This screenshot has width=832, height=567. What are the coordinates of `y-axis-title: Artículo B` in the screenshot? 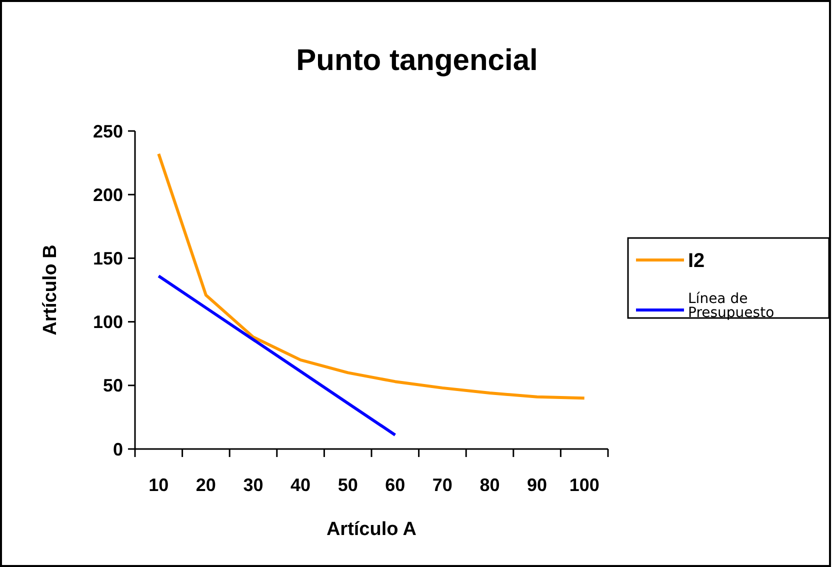 It's located at (50, 290).